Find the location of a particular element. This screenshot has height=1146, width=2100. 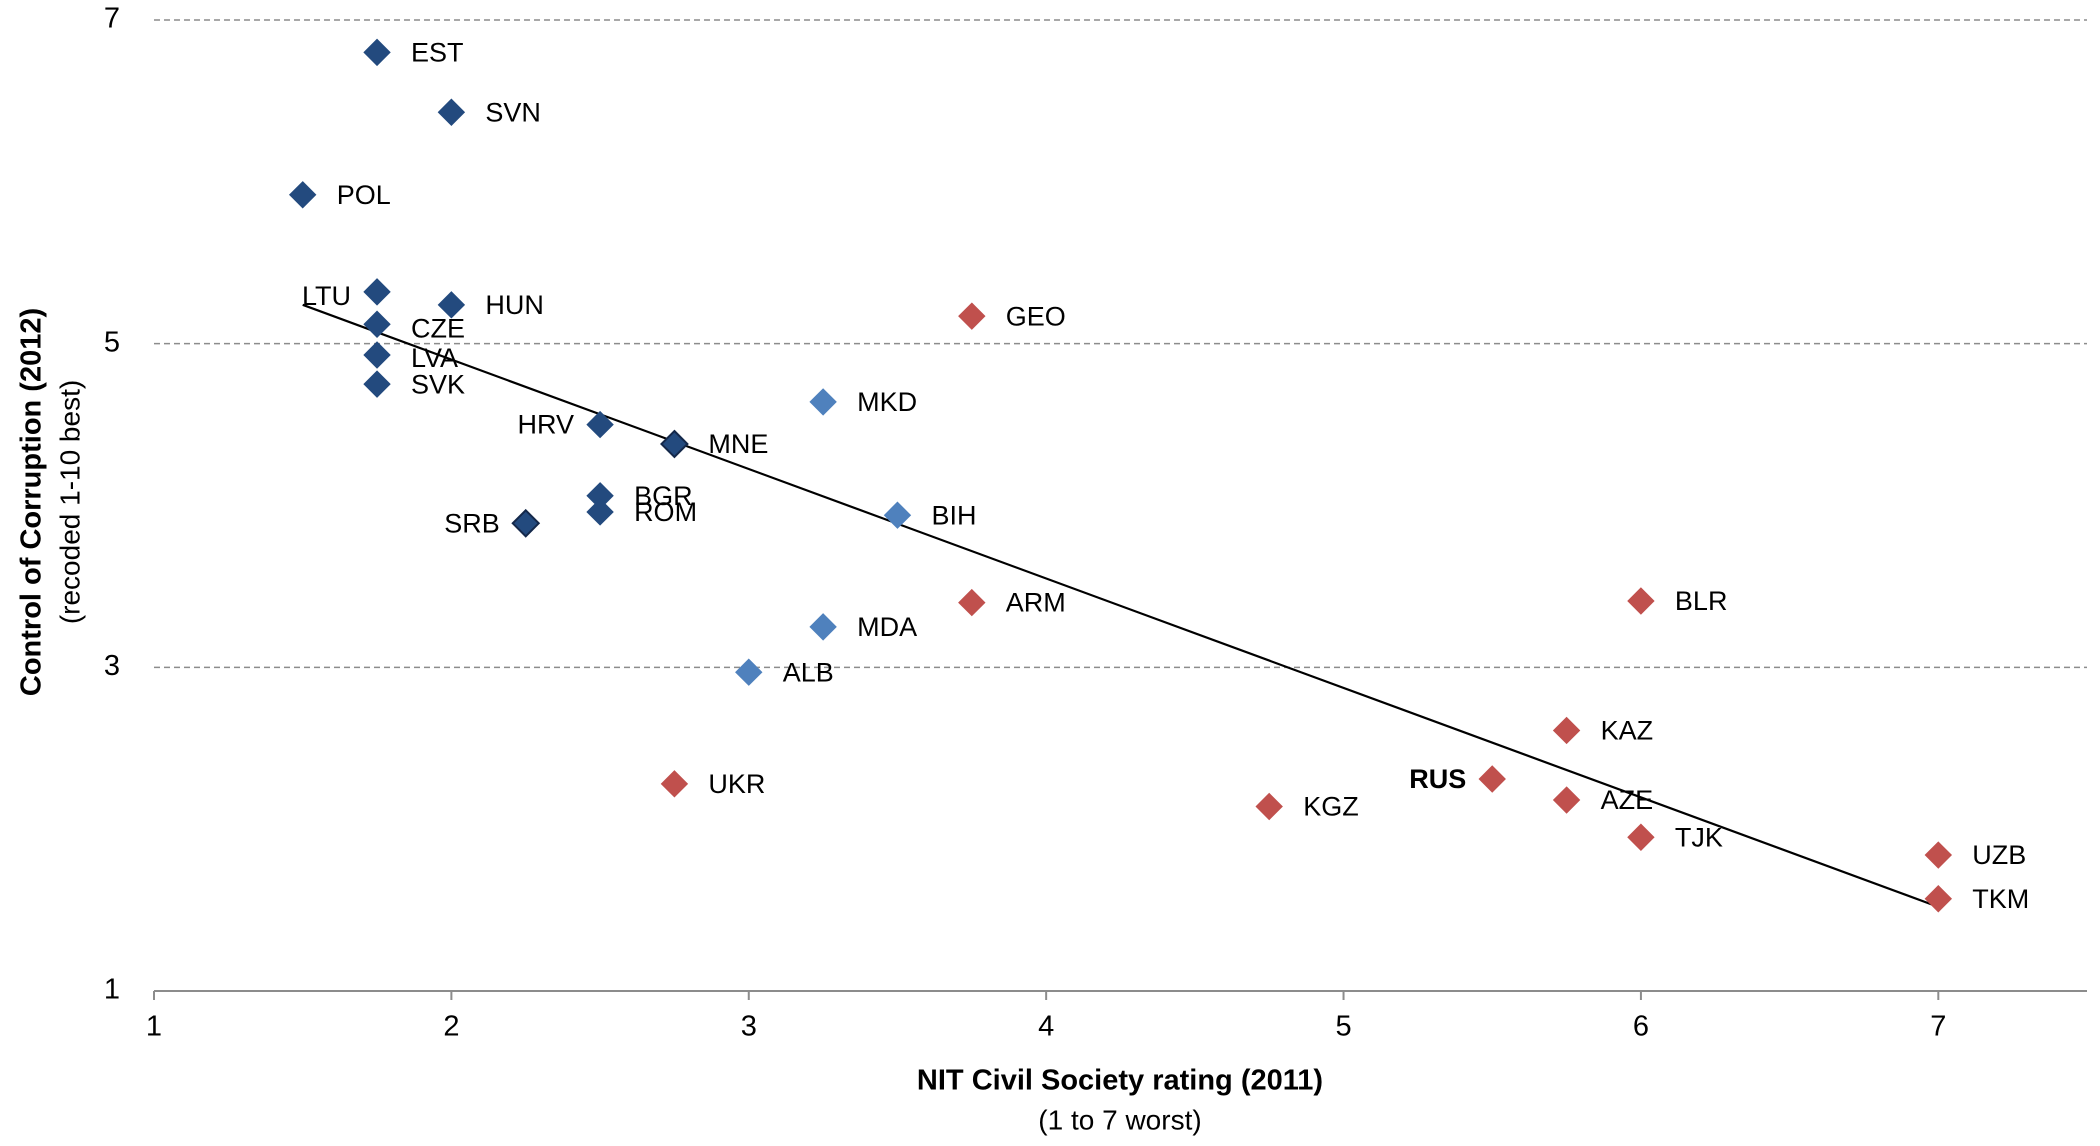

x-tick-label: 2 is located at coordinates (451, 1027).